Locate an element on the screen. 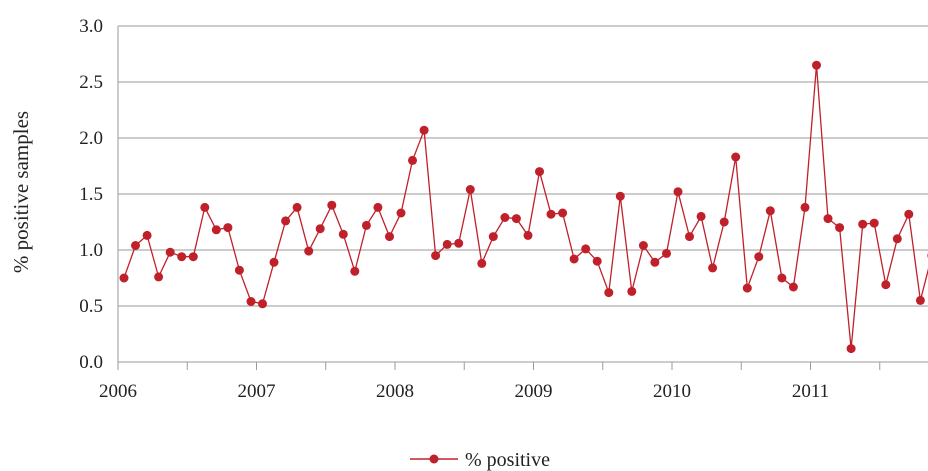 The width and height of the screenshot is (928, 471). y-tick-label: 1.5 is located at coordinates (91, 194).